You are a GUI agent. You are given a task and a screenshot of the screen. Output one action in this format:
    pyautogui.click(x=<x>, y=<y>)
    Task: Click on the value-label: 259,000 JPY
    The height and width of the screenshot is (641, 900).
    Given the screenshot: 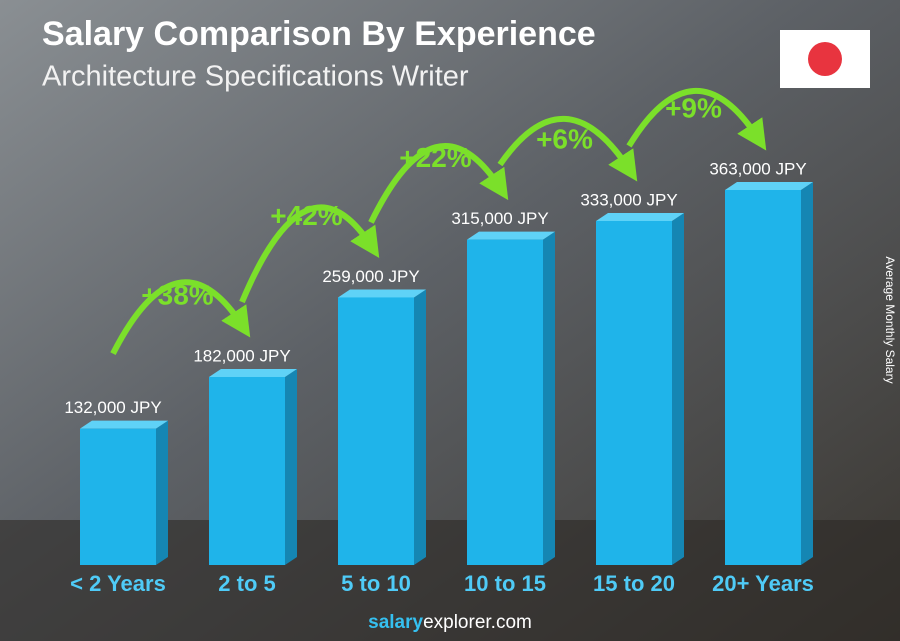 What is the action you would take?
    pyautogui.click(x=370, y=276)
    